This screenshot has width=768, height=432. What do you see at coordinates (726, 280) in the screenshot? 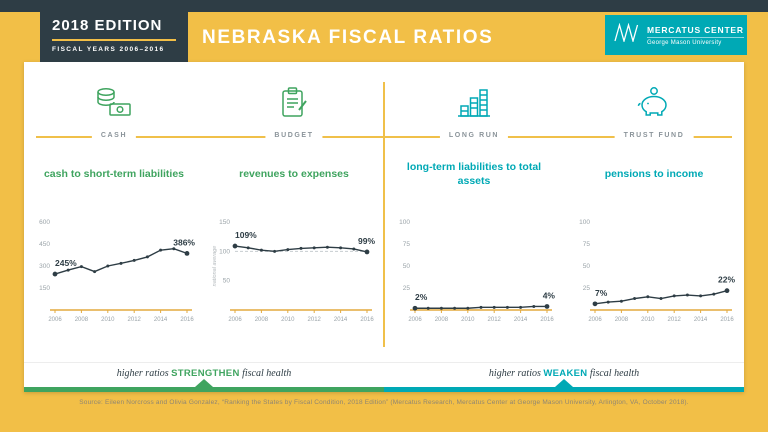
I see `svg-text: 22%` at bounding box center [726, 280].